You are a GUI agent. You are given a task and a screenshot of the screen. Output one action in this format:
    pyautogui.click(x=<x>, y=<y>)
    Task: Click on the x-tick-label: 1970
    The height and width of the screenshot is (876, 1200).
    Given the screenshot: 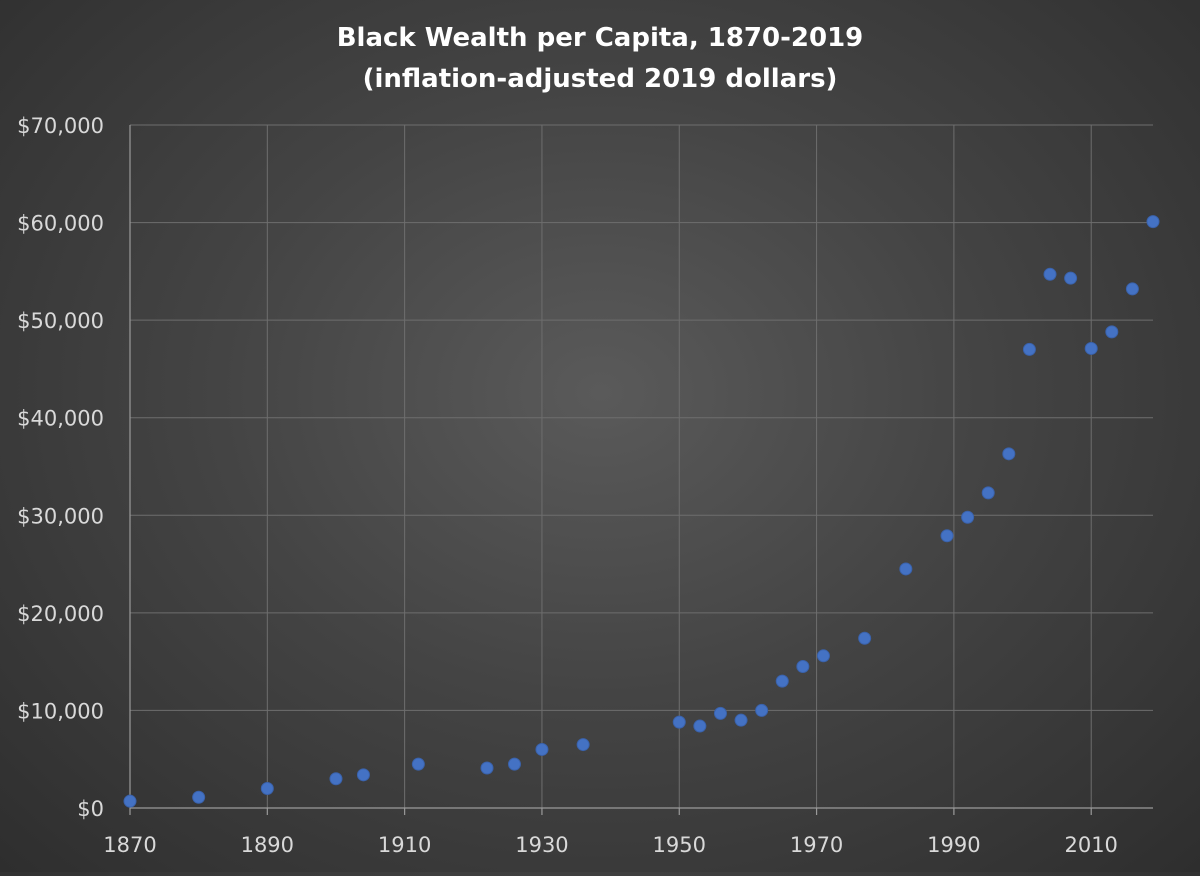 What is the action you would take?
    pyautogui.click(x=816, y=845)
    